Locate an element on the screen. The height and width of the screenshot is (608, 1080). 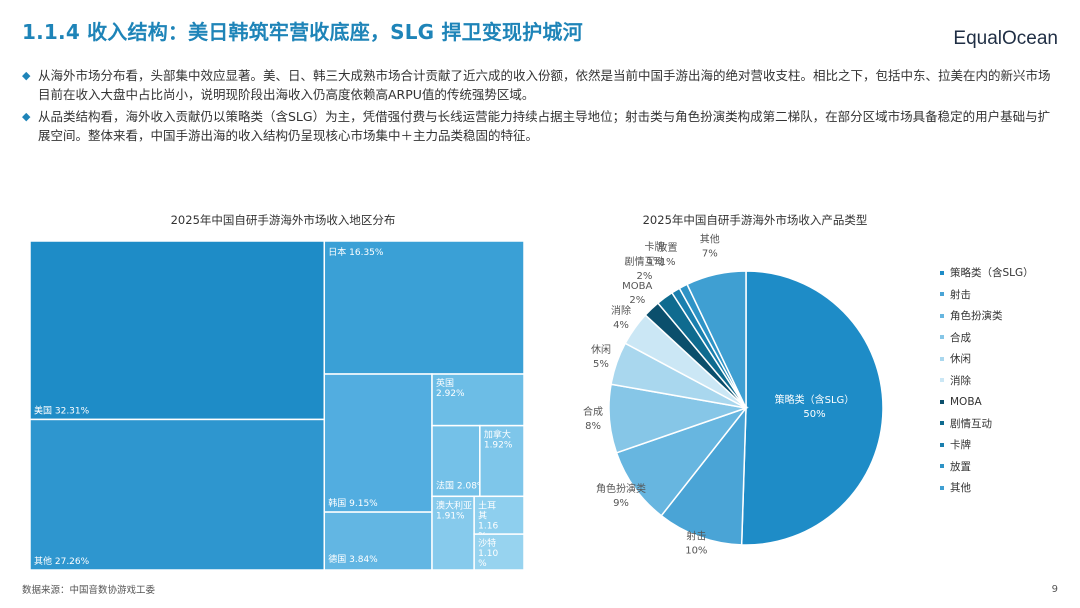
treemap-label-澳大利亚: 澳大利亚 1.91% is located at coordinates (454, 510).